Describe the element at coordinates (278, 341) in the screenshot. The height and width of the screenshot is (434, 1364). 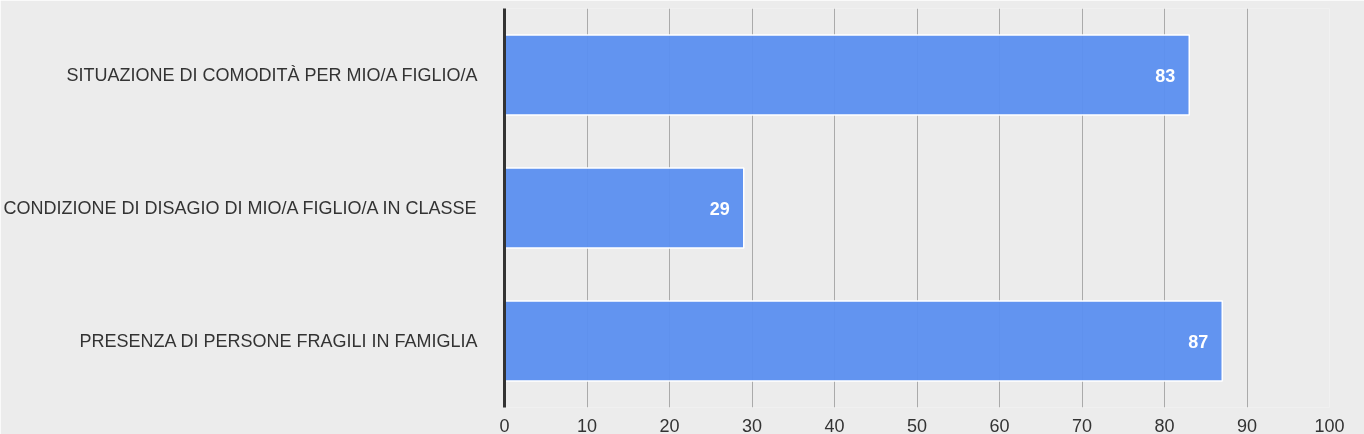
I see `y-tick-label: PRESENZA DI PERSONE FRAGILI IN FAMIGLIA` at that location.